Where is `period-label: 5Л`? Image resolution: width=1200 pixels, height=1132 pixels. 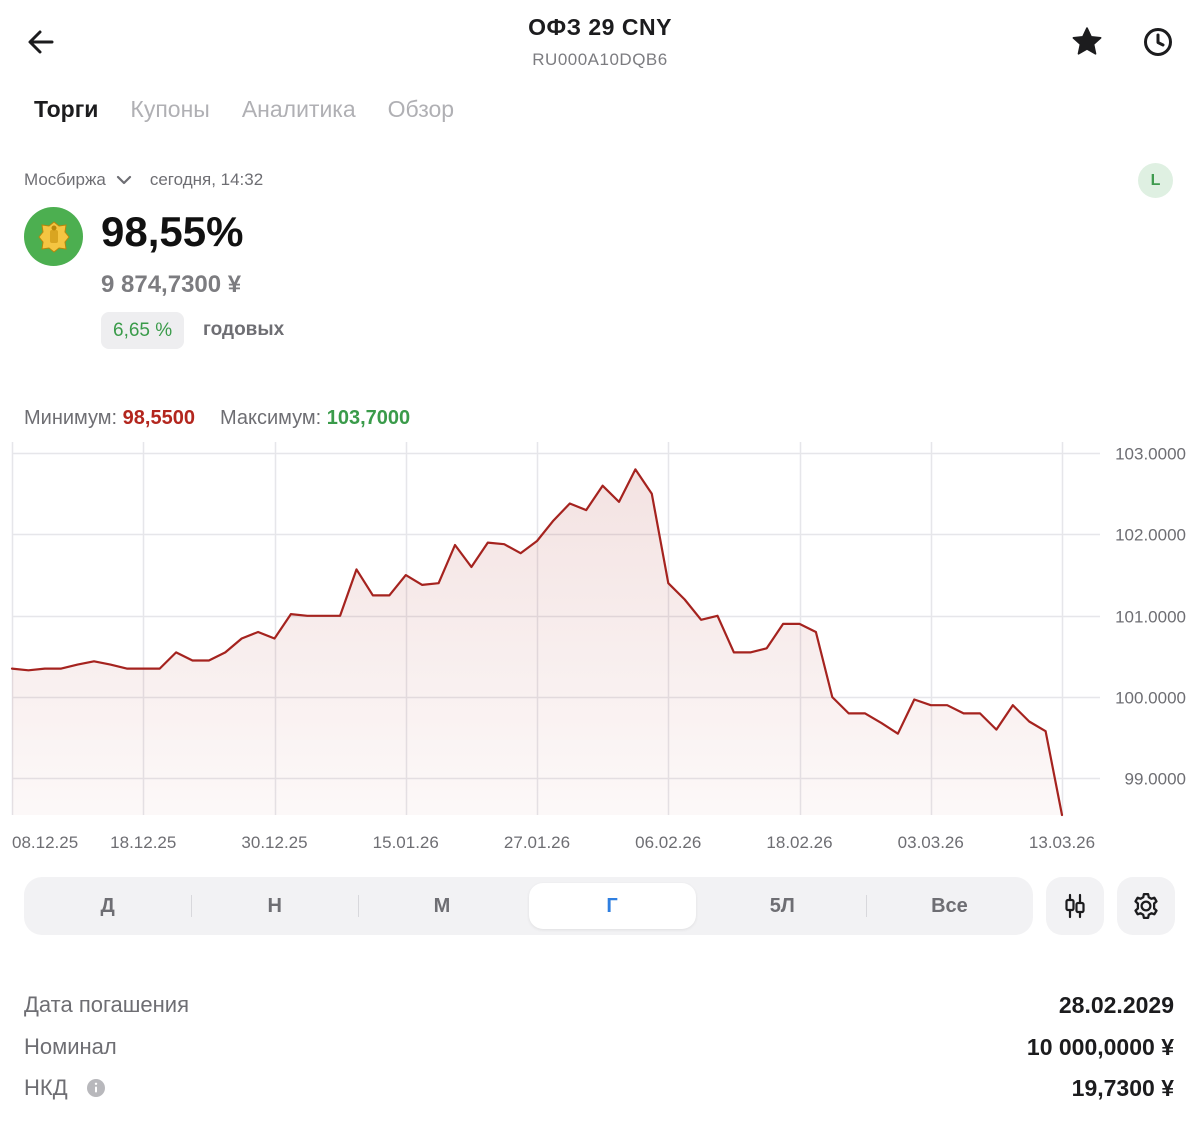
period-label: 5Л is located at coordinates (782, 905).